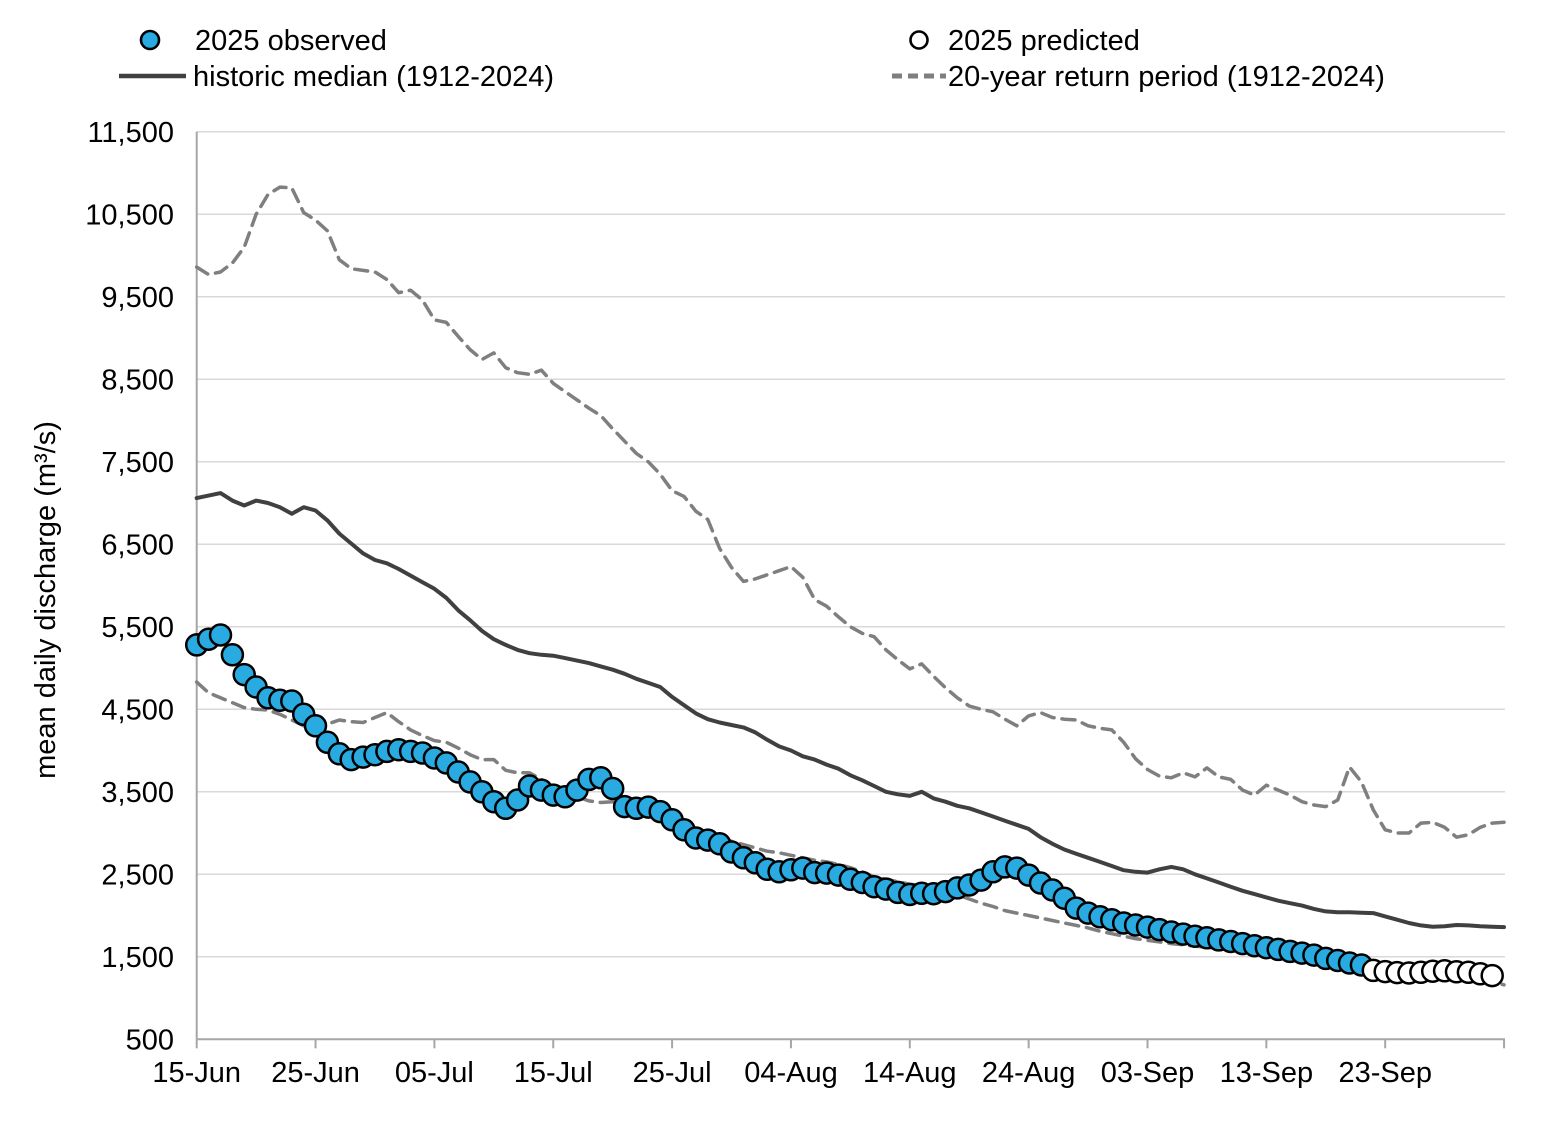 The height and width of the screenshot is (1135, 1555). I want to click on x-tick-label: 23-Sep, so click(1385, 1073).